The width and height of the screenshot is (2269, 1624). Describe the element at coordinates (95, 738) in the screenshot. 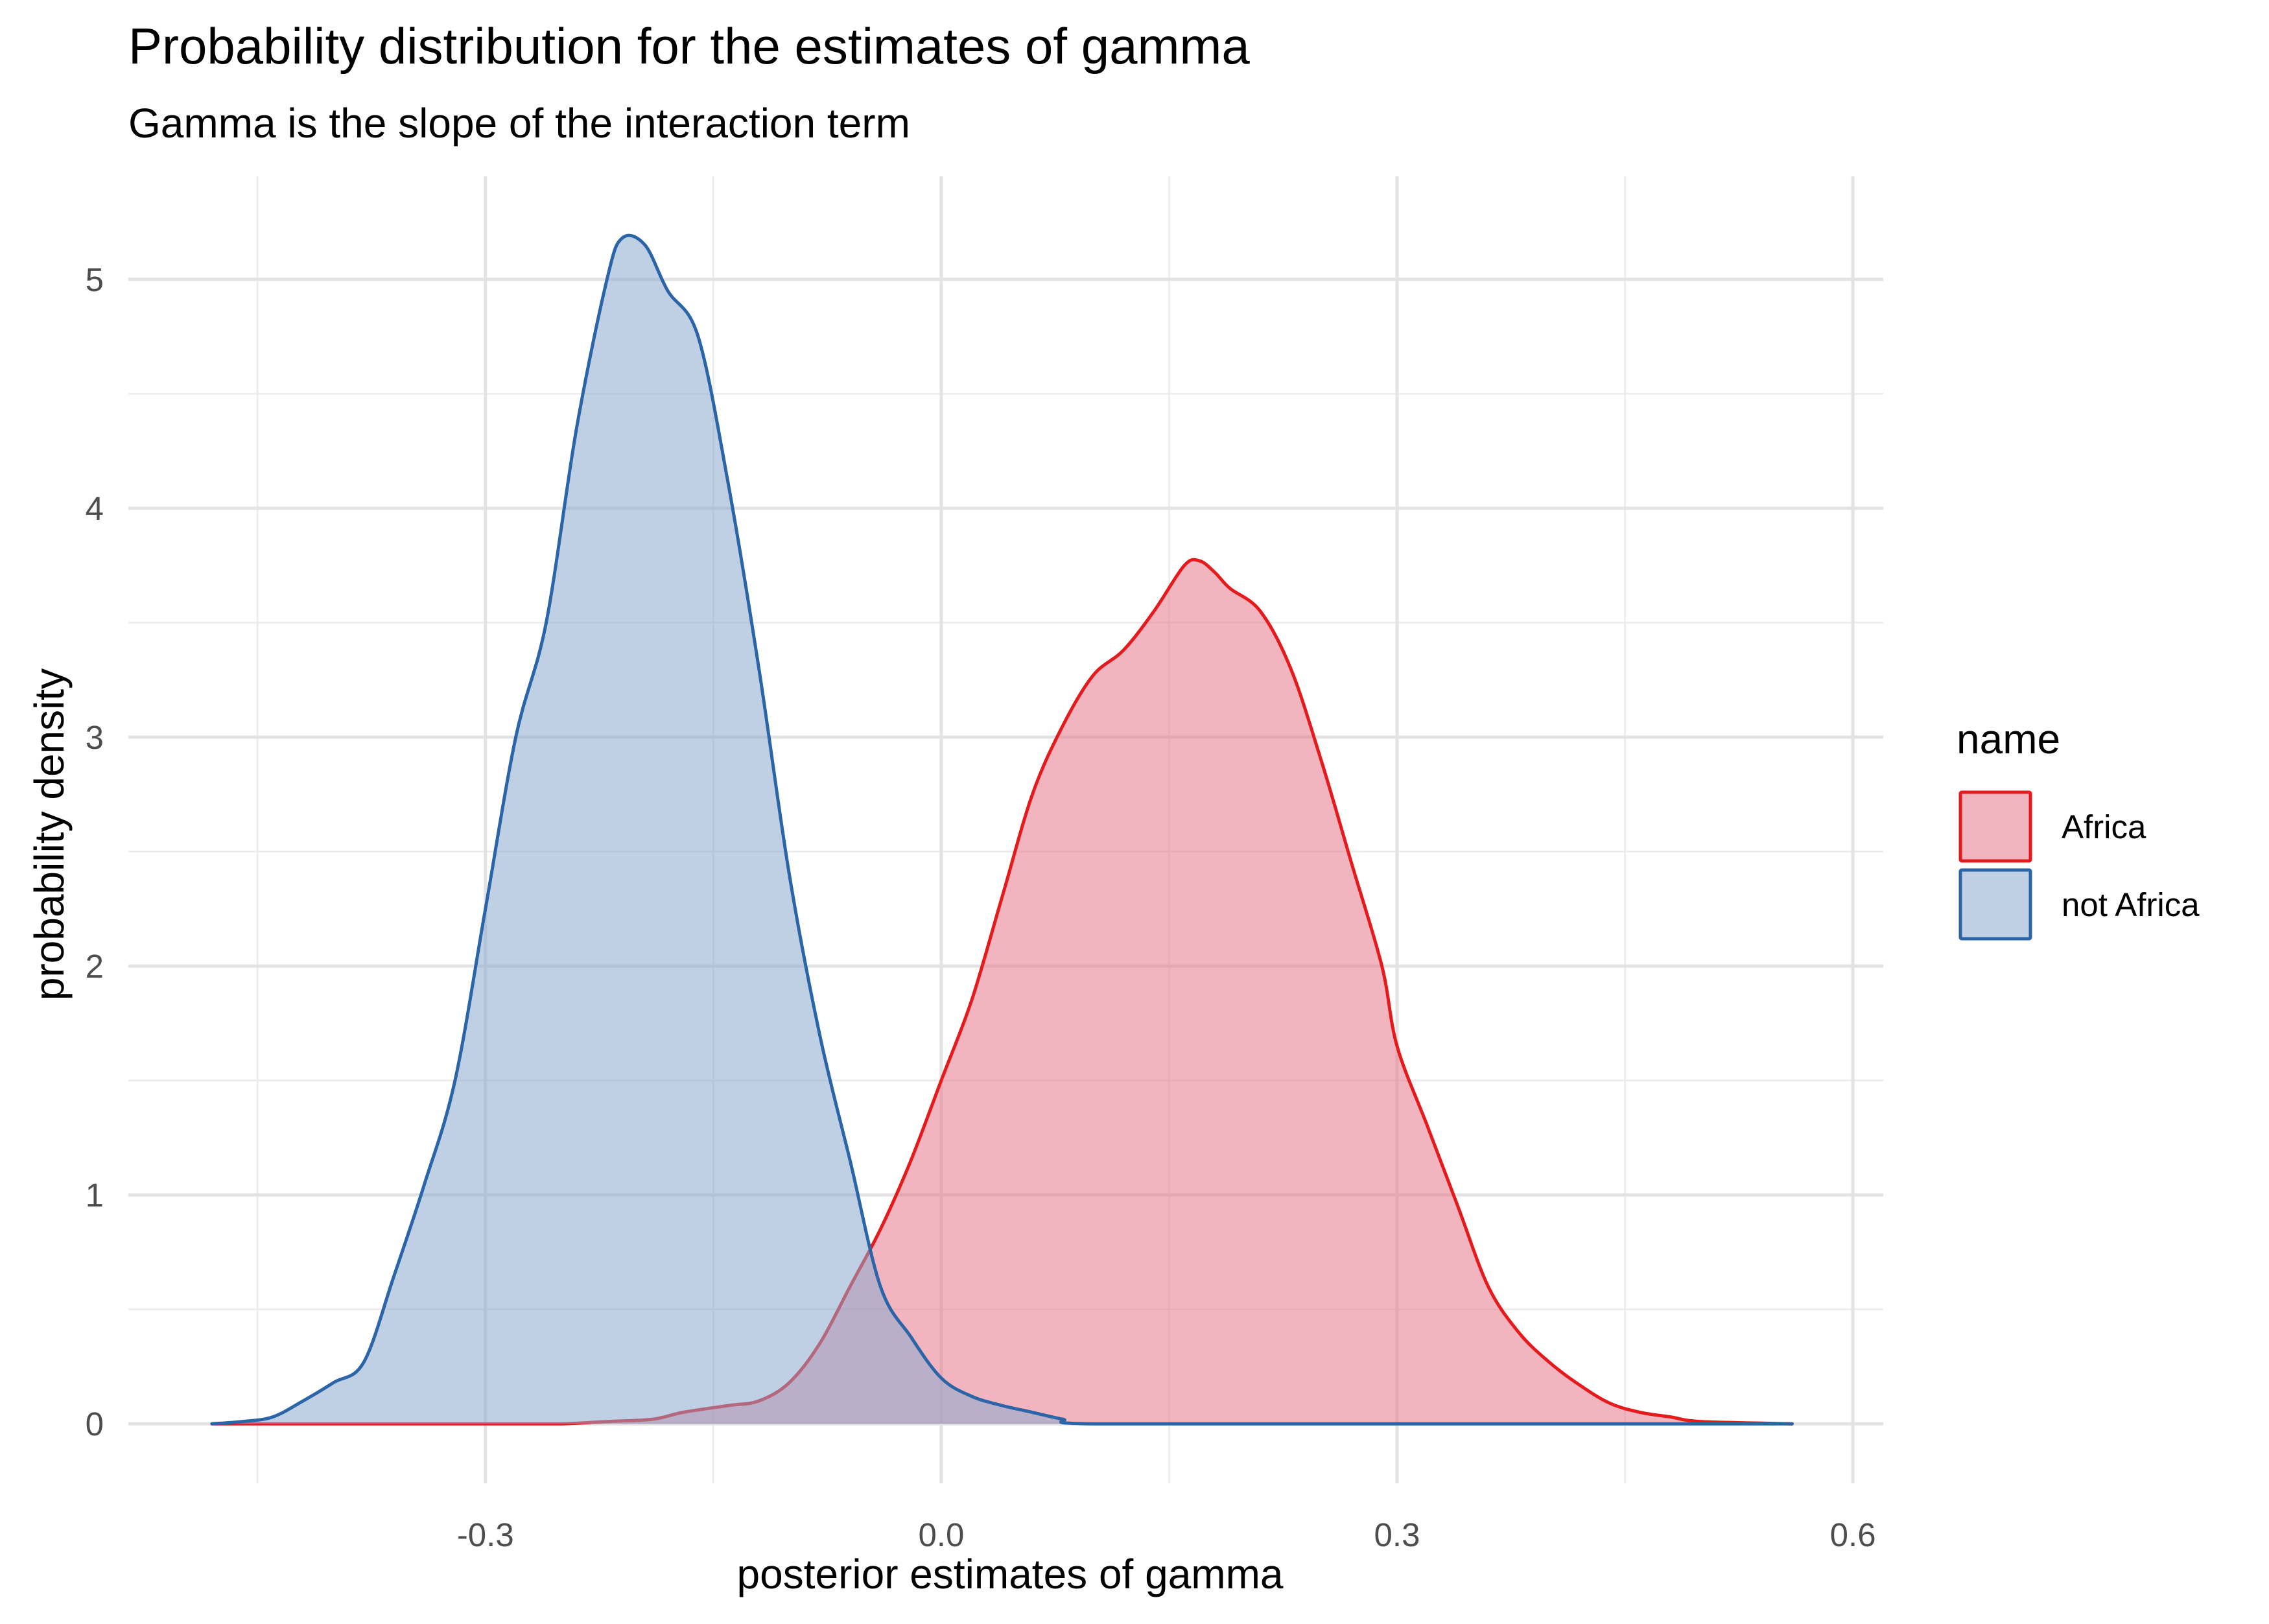

I see `y-tick-label: 3` at that location.